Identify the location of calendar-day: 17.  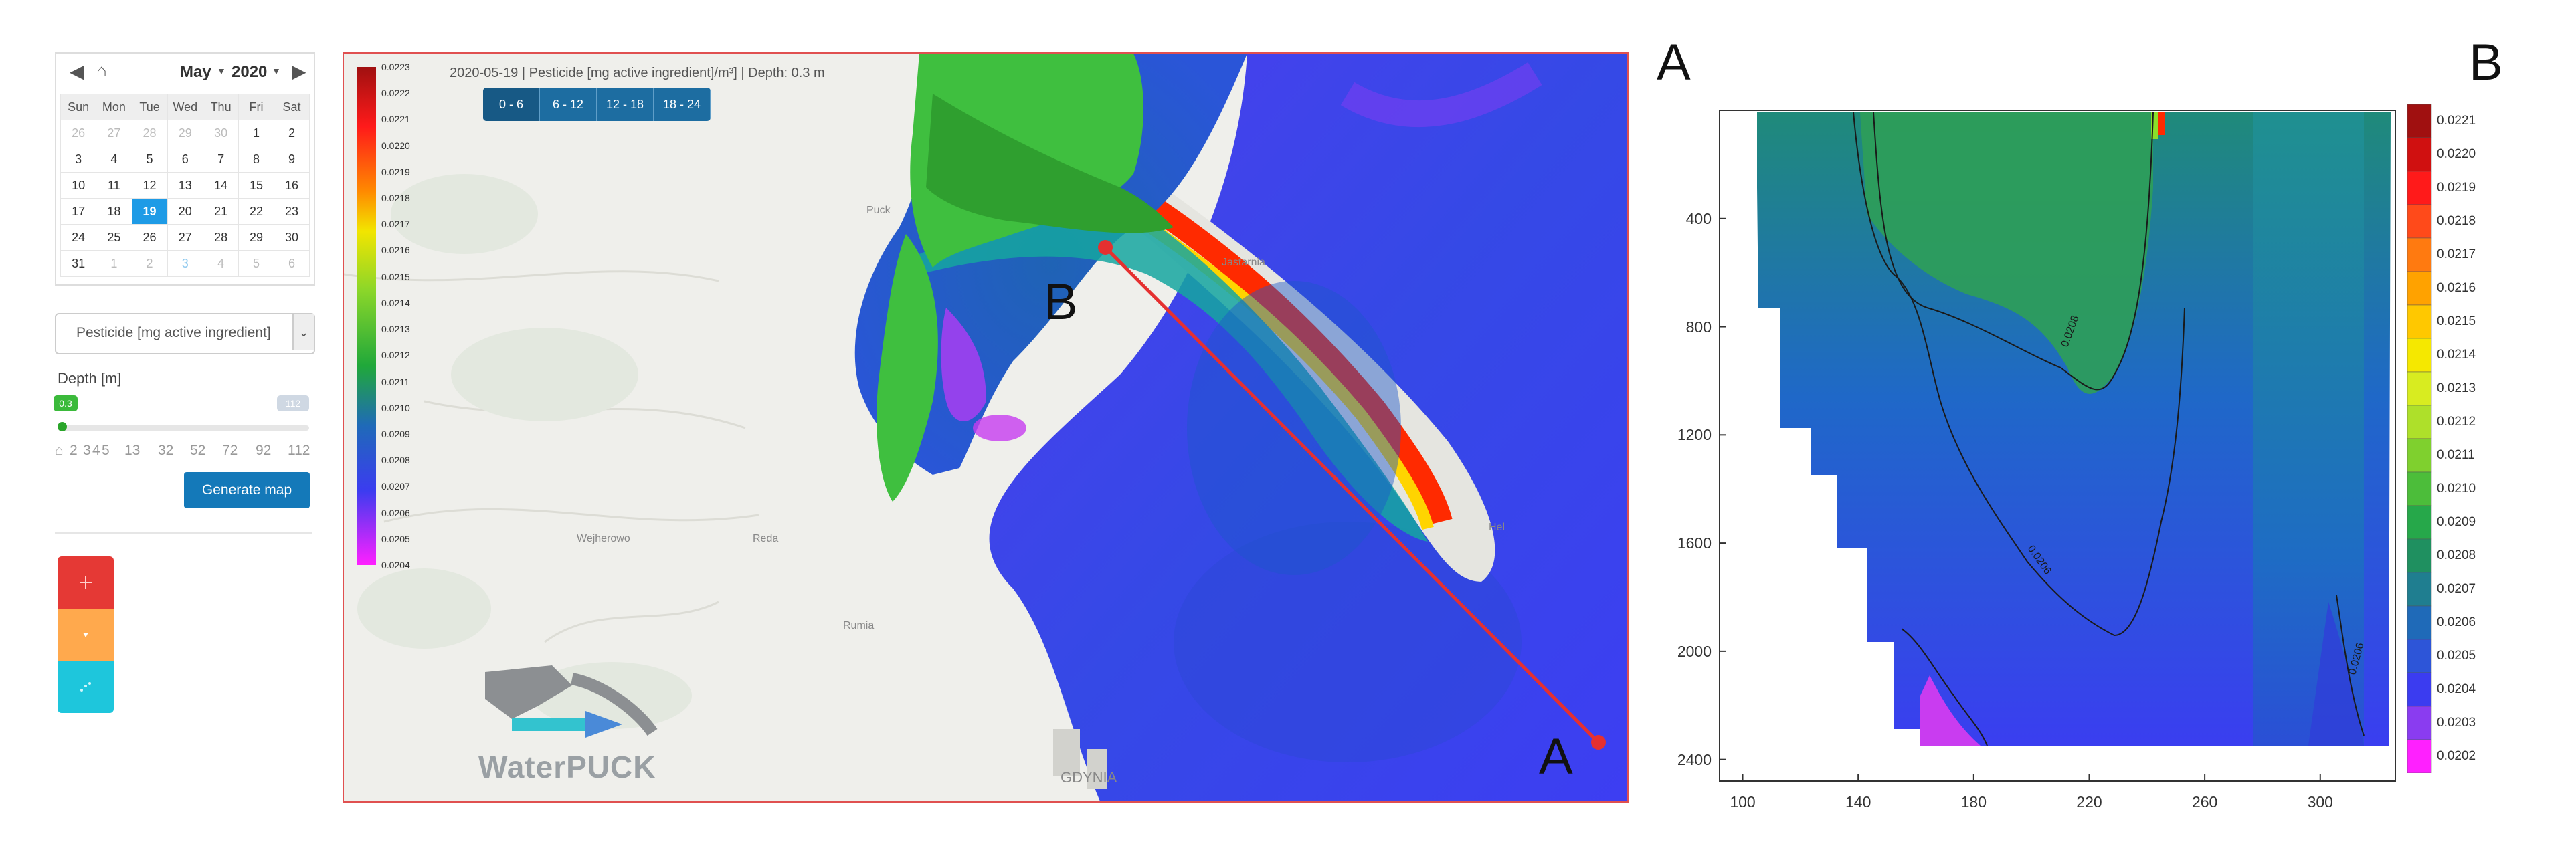
(78, 211).